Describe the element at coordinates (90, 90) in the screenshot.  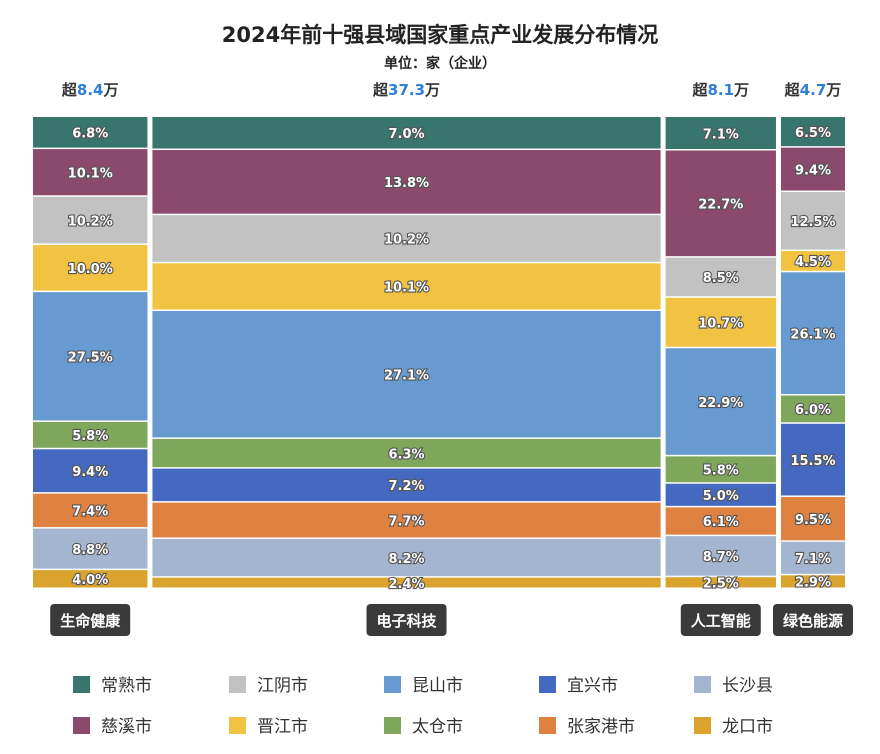
I see `column-total-label: 超8.4万` at that location.